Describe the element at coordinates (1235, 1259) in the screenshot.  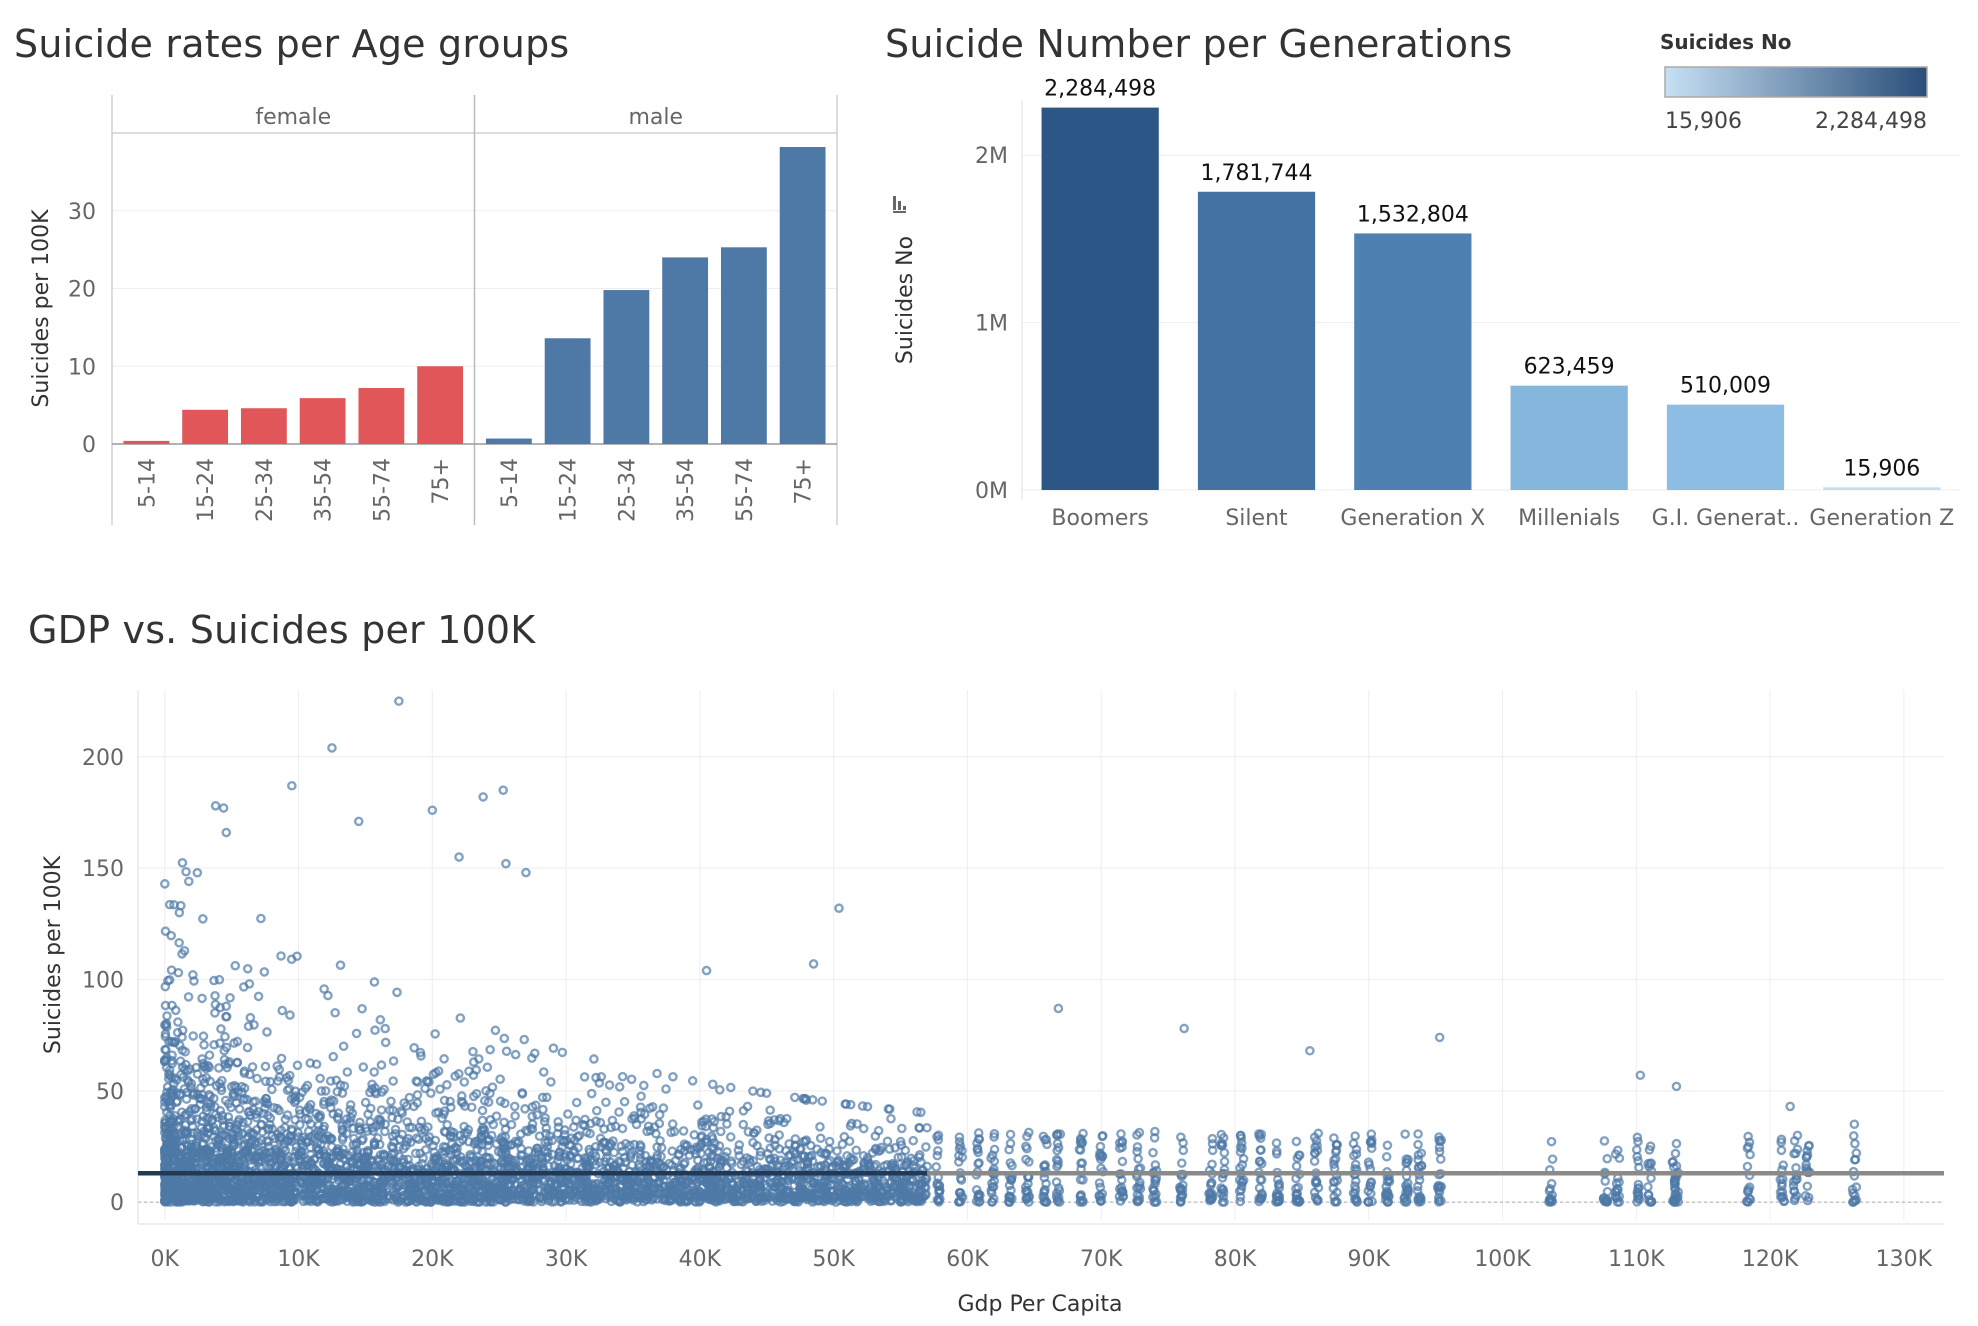
I see `x-tick-label: 80K` at that location.